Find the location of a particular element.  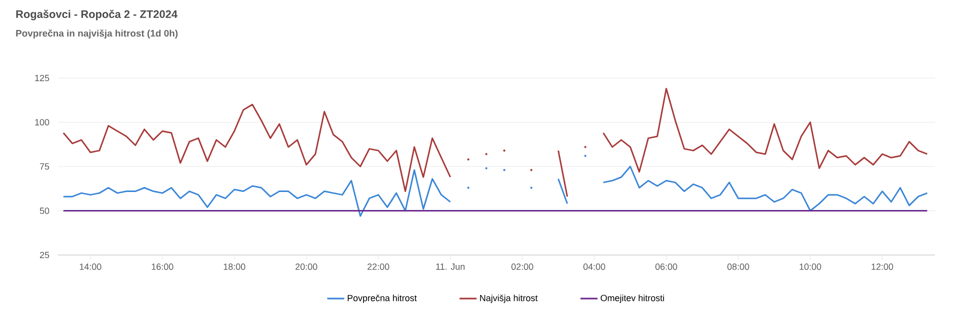

x-tick-label: 14:00 is located at coordinates (91, 267).